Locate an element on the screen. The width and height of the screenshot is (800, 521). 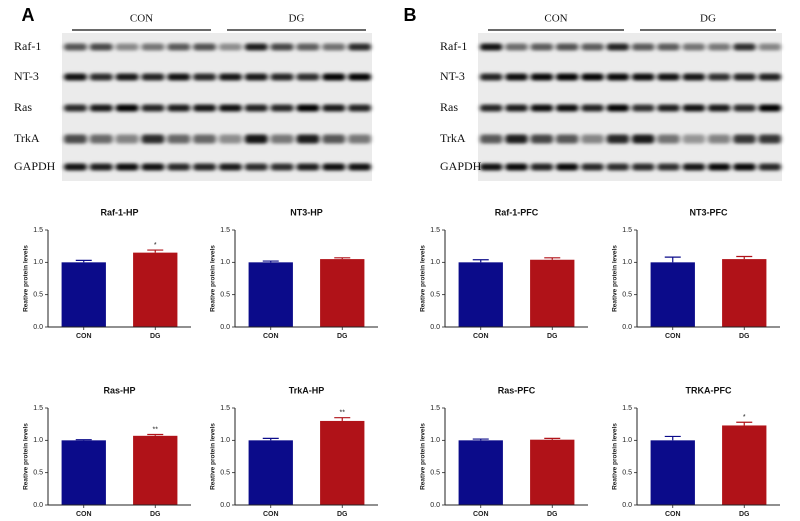
chart-title: Ras-HP is located at coordinates (119, 390).